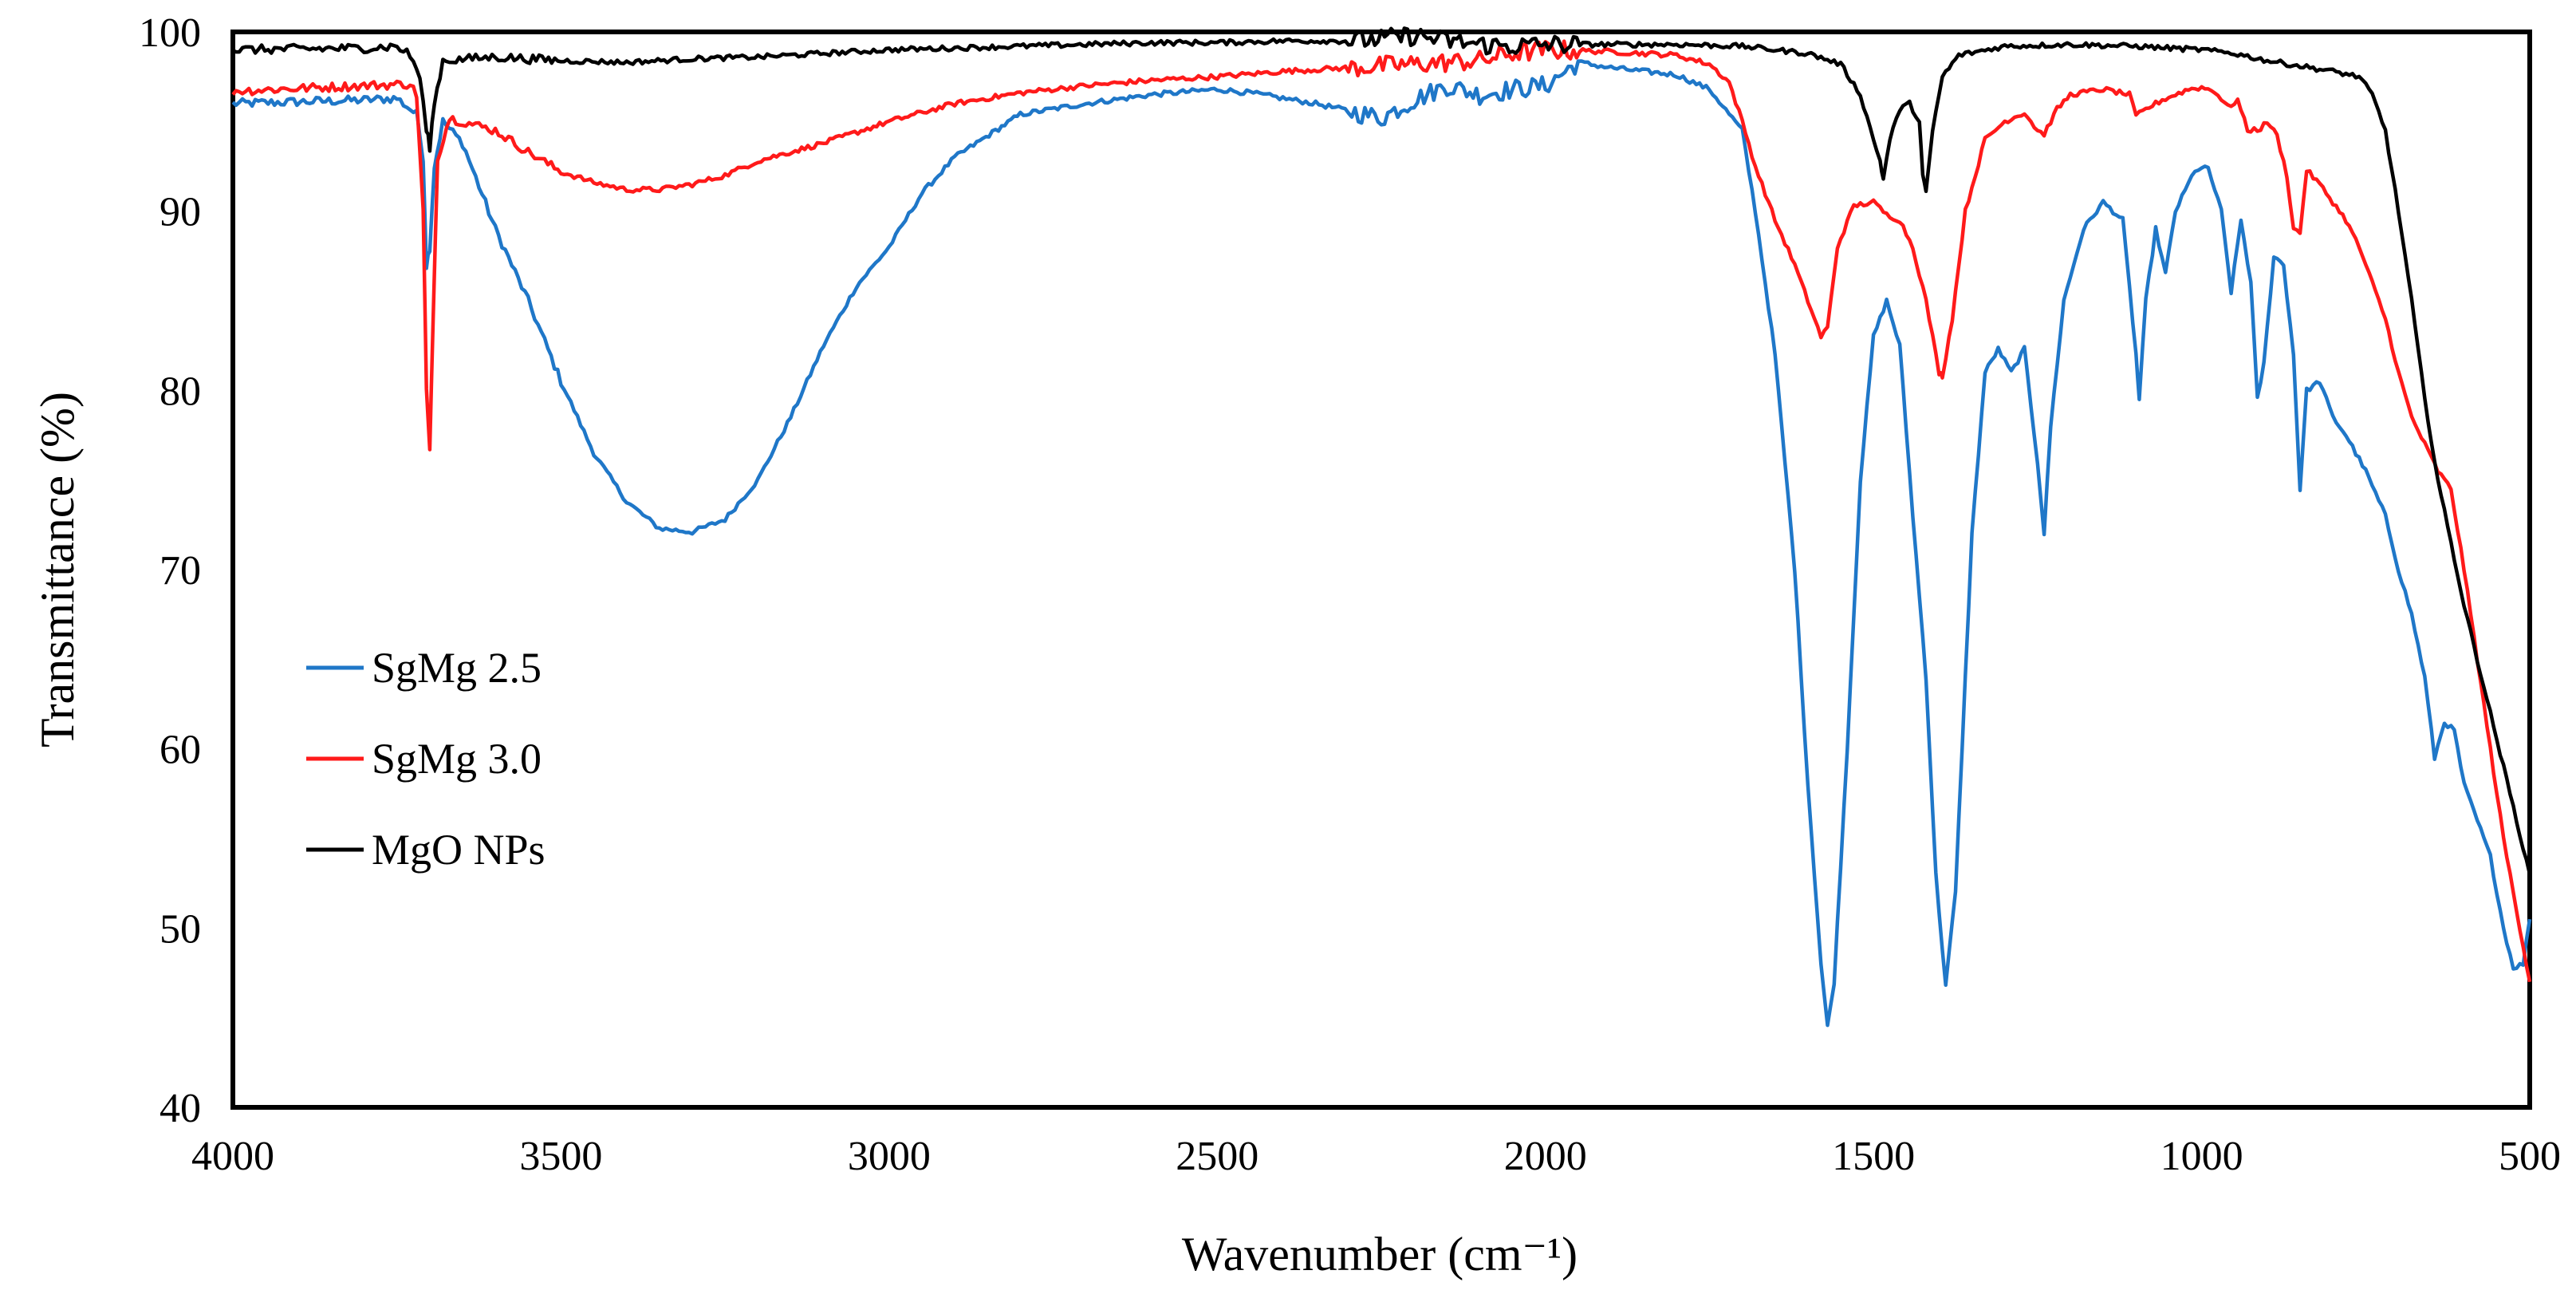  Describe the element at coordinates (560, 1156) in the screenshot. I see `x-tick-label-3500: 3500` at that location.